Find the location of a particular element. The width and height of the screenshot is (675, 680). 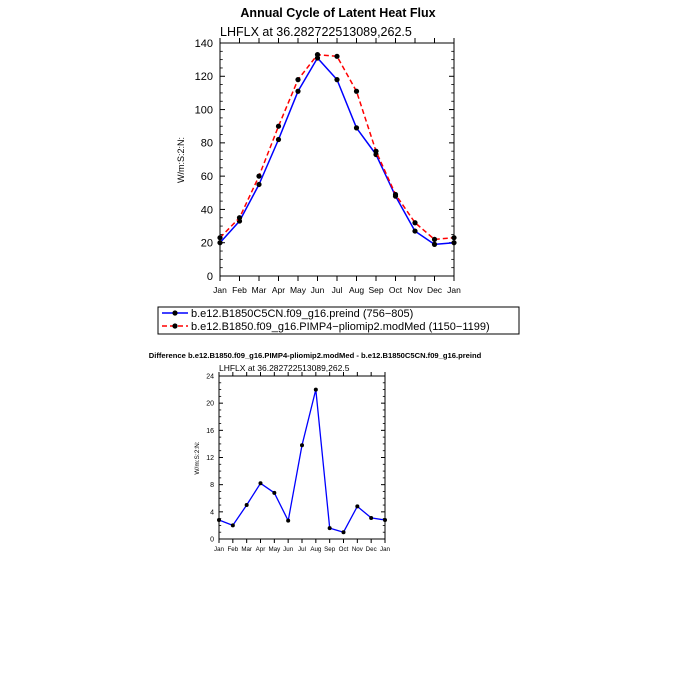

chart2-y-tick-labels: 0 4 8 12 16 20 24 is located at coordinates (210, 458).